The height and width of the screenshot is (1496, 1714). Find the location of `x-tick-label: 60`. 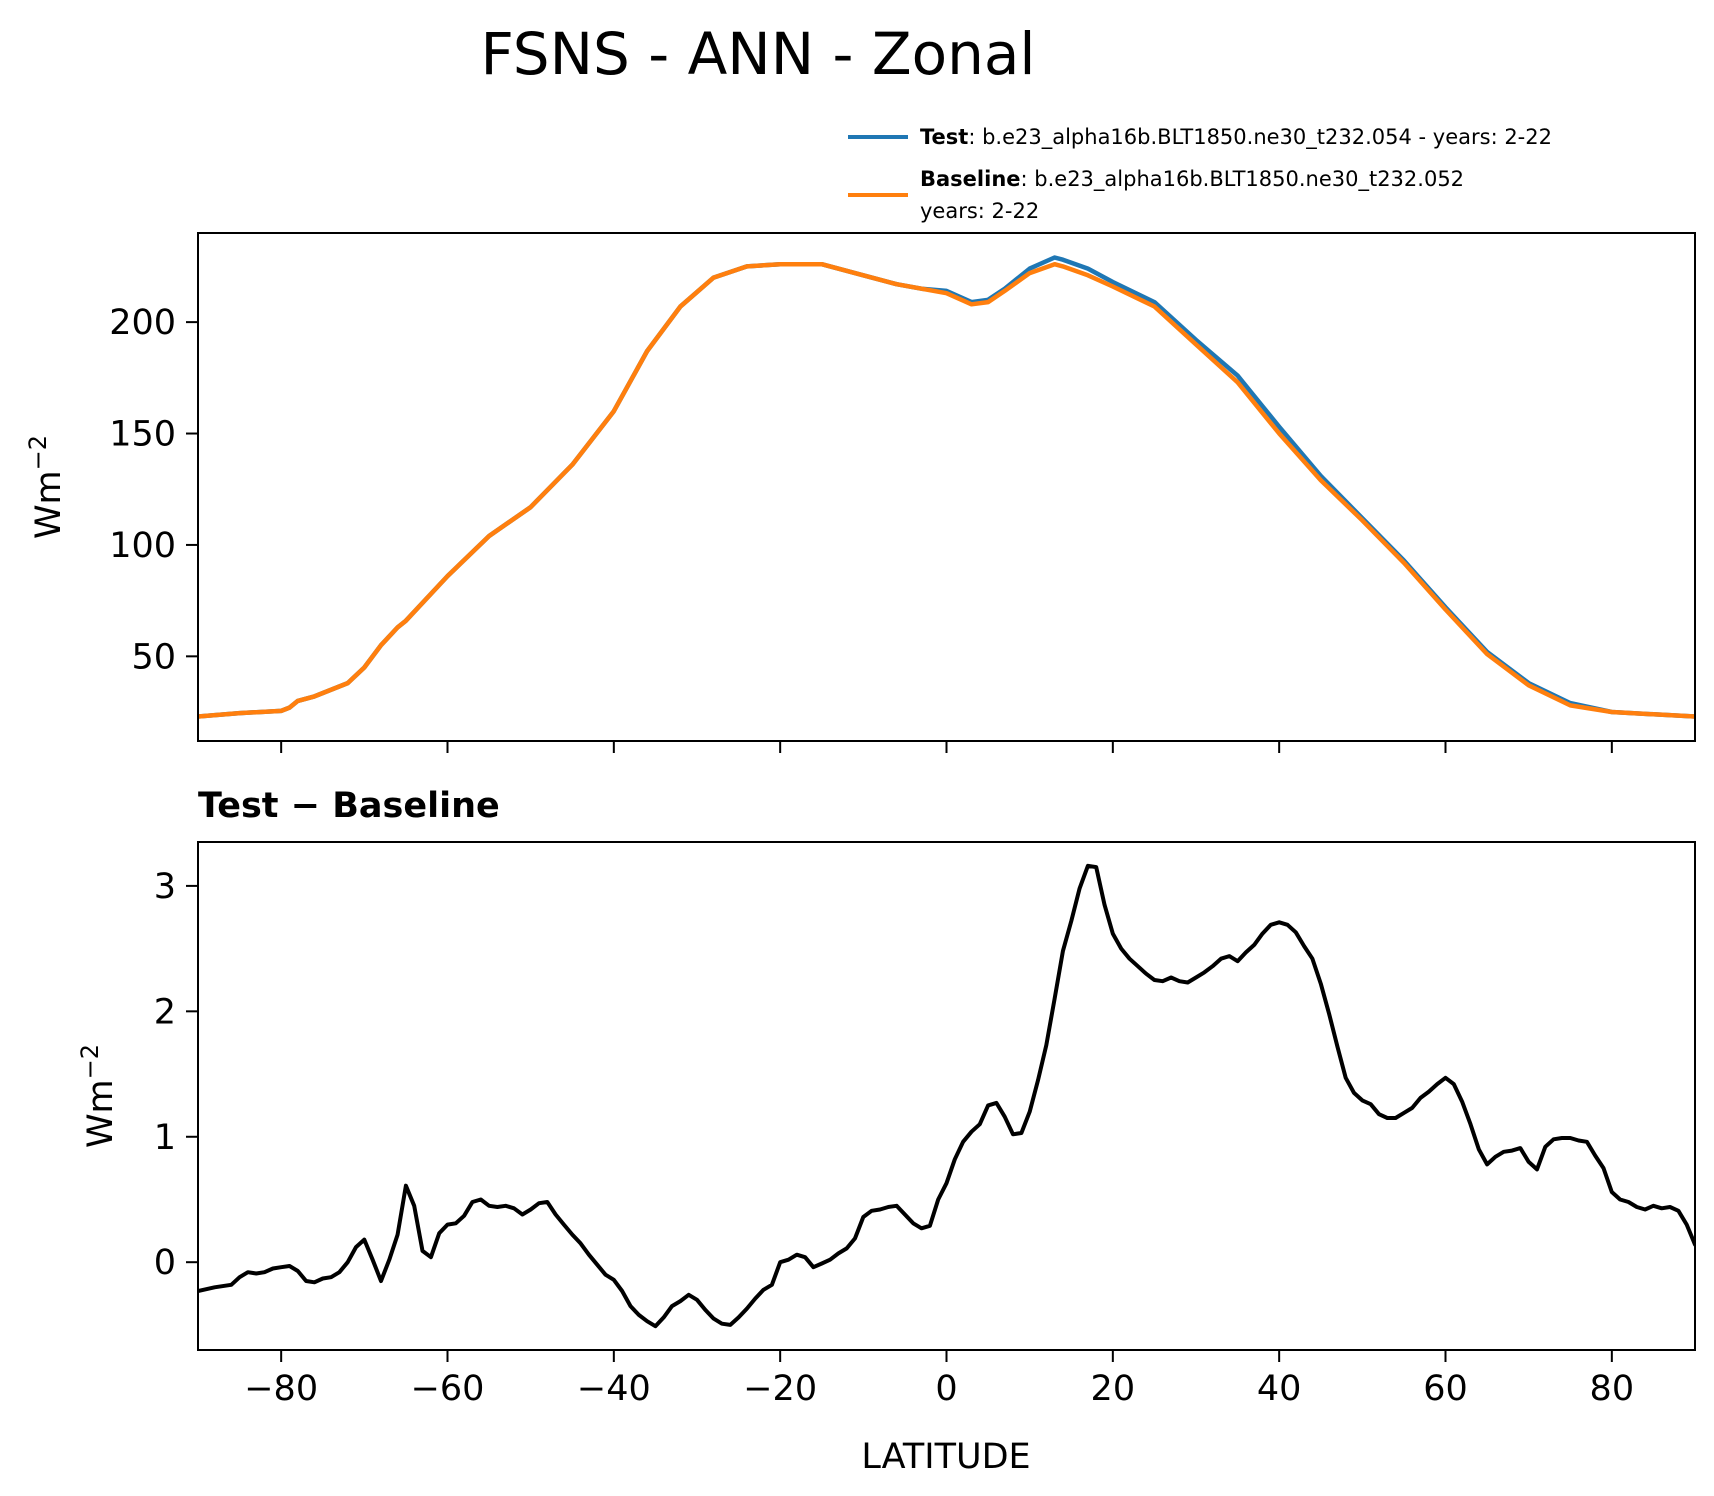

x-tick-label: 60 is located at coordinates (1445, 1389).